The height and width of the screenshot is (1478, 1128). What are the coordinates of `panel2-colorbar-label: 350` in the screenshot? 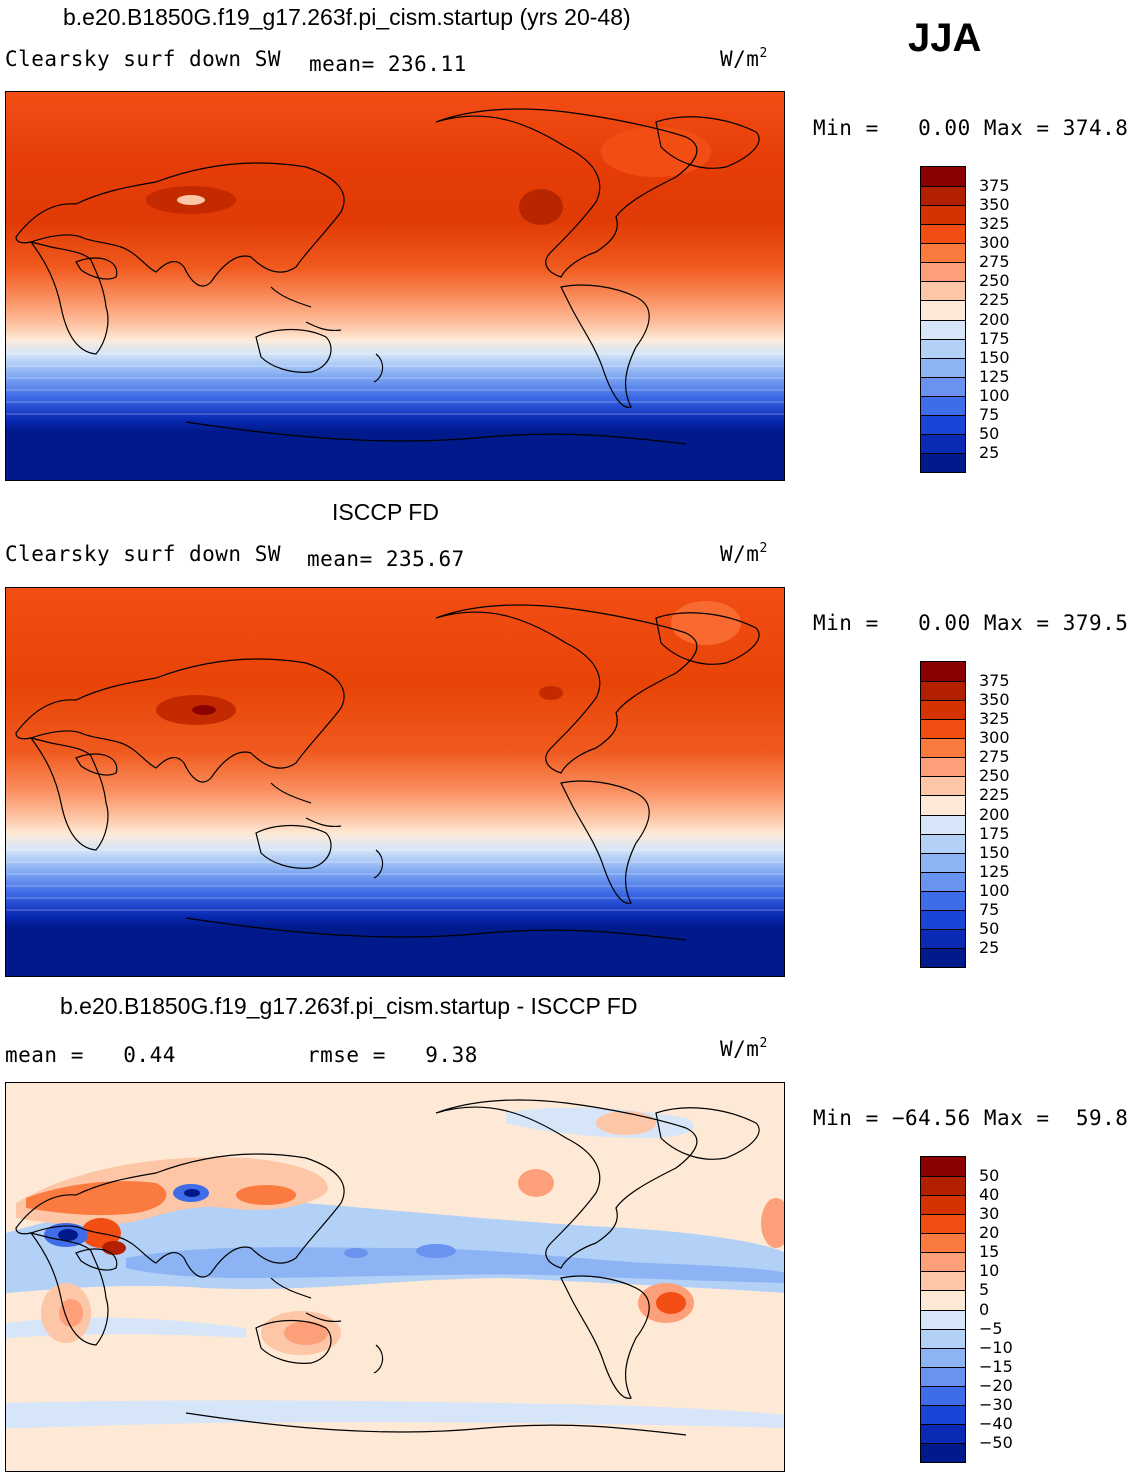 It's located at (994, 700).